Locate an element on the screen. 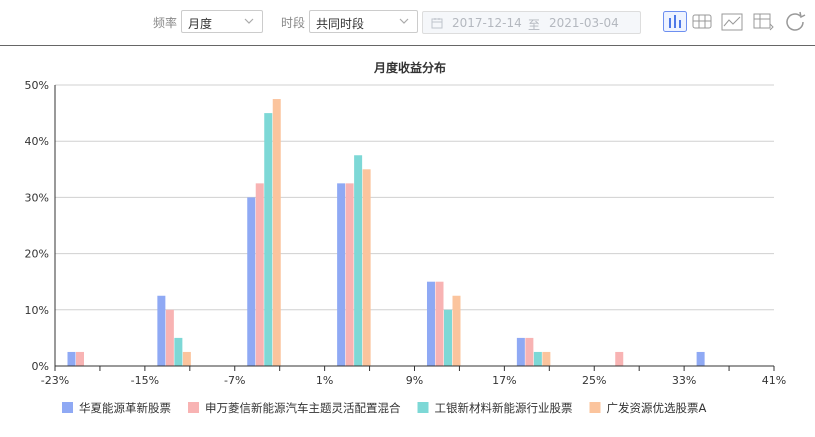 Image resolution: width=815 pixels, height=437 pixels. x-tick-label: 9% is located at coordinates (414, 380).